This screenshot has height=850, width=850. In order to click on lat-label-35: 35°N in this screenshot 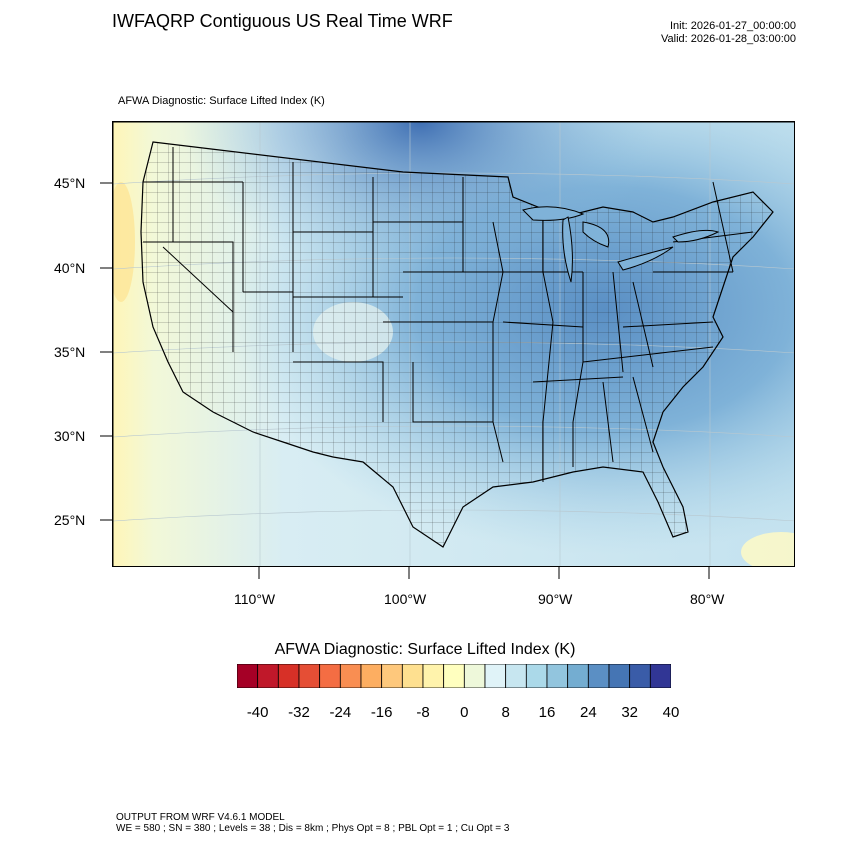, I will do `click(70, 352)`.